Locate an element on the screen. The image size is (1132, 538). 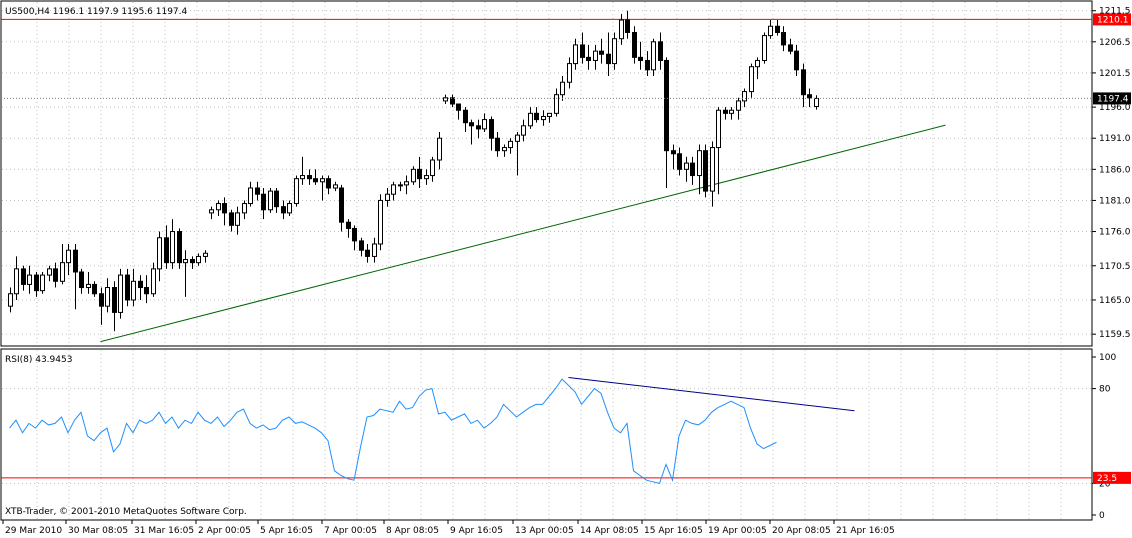
rsi-axis: 100 80 20 0 is located at coordinates (1104, 437).